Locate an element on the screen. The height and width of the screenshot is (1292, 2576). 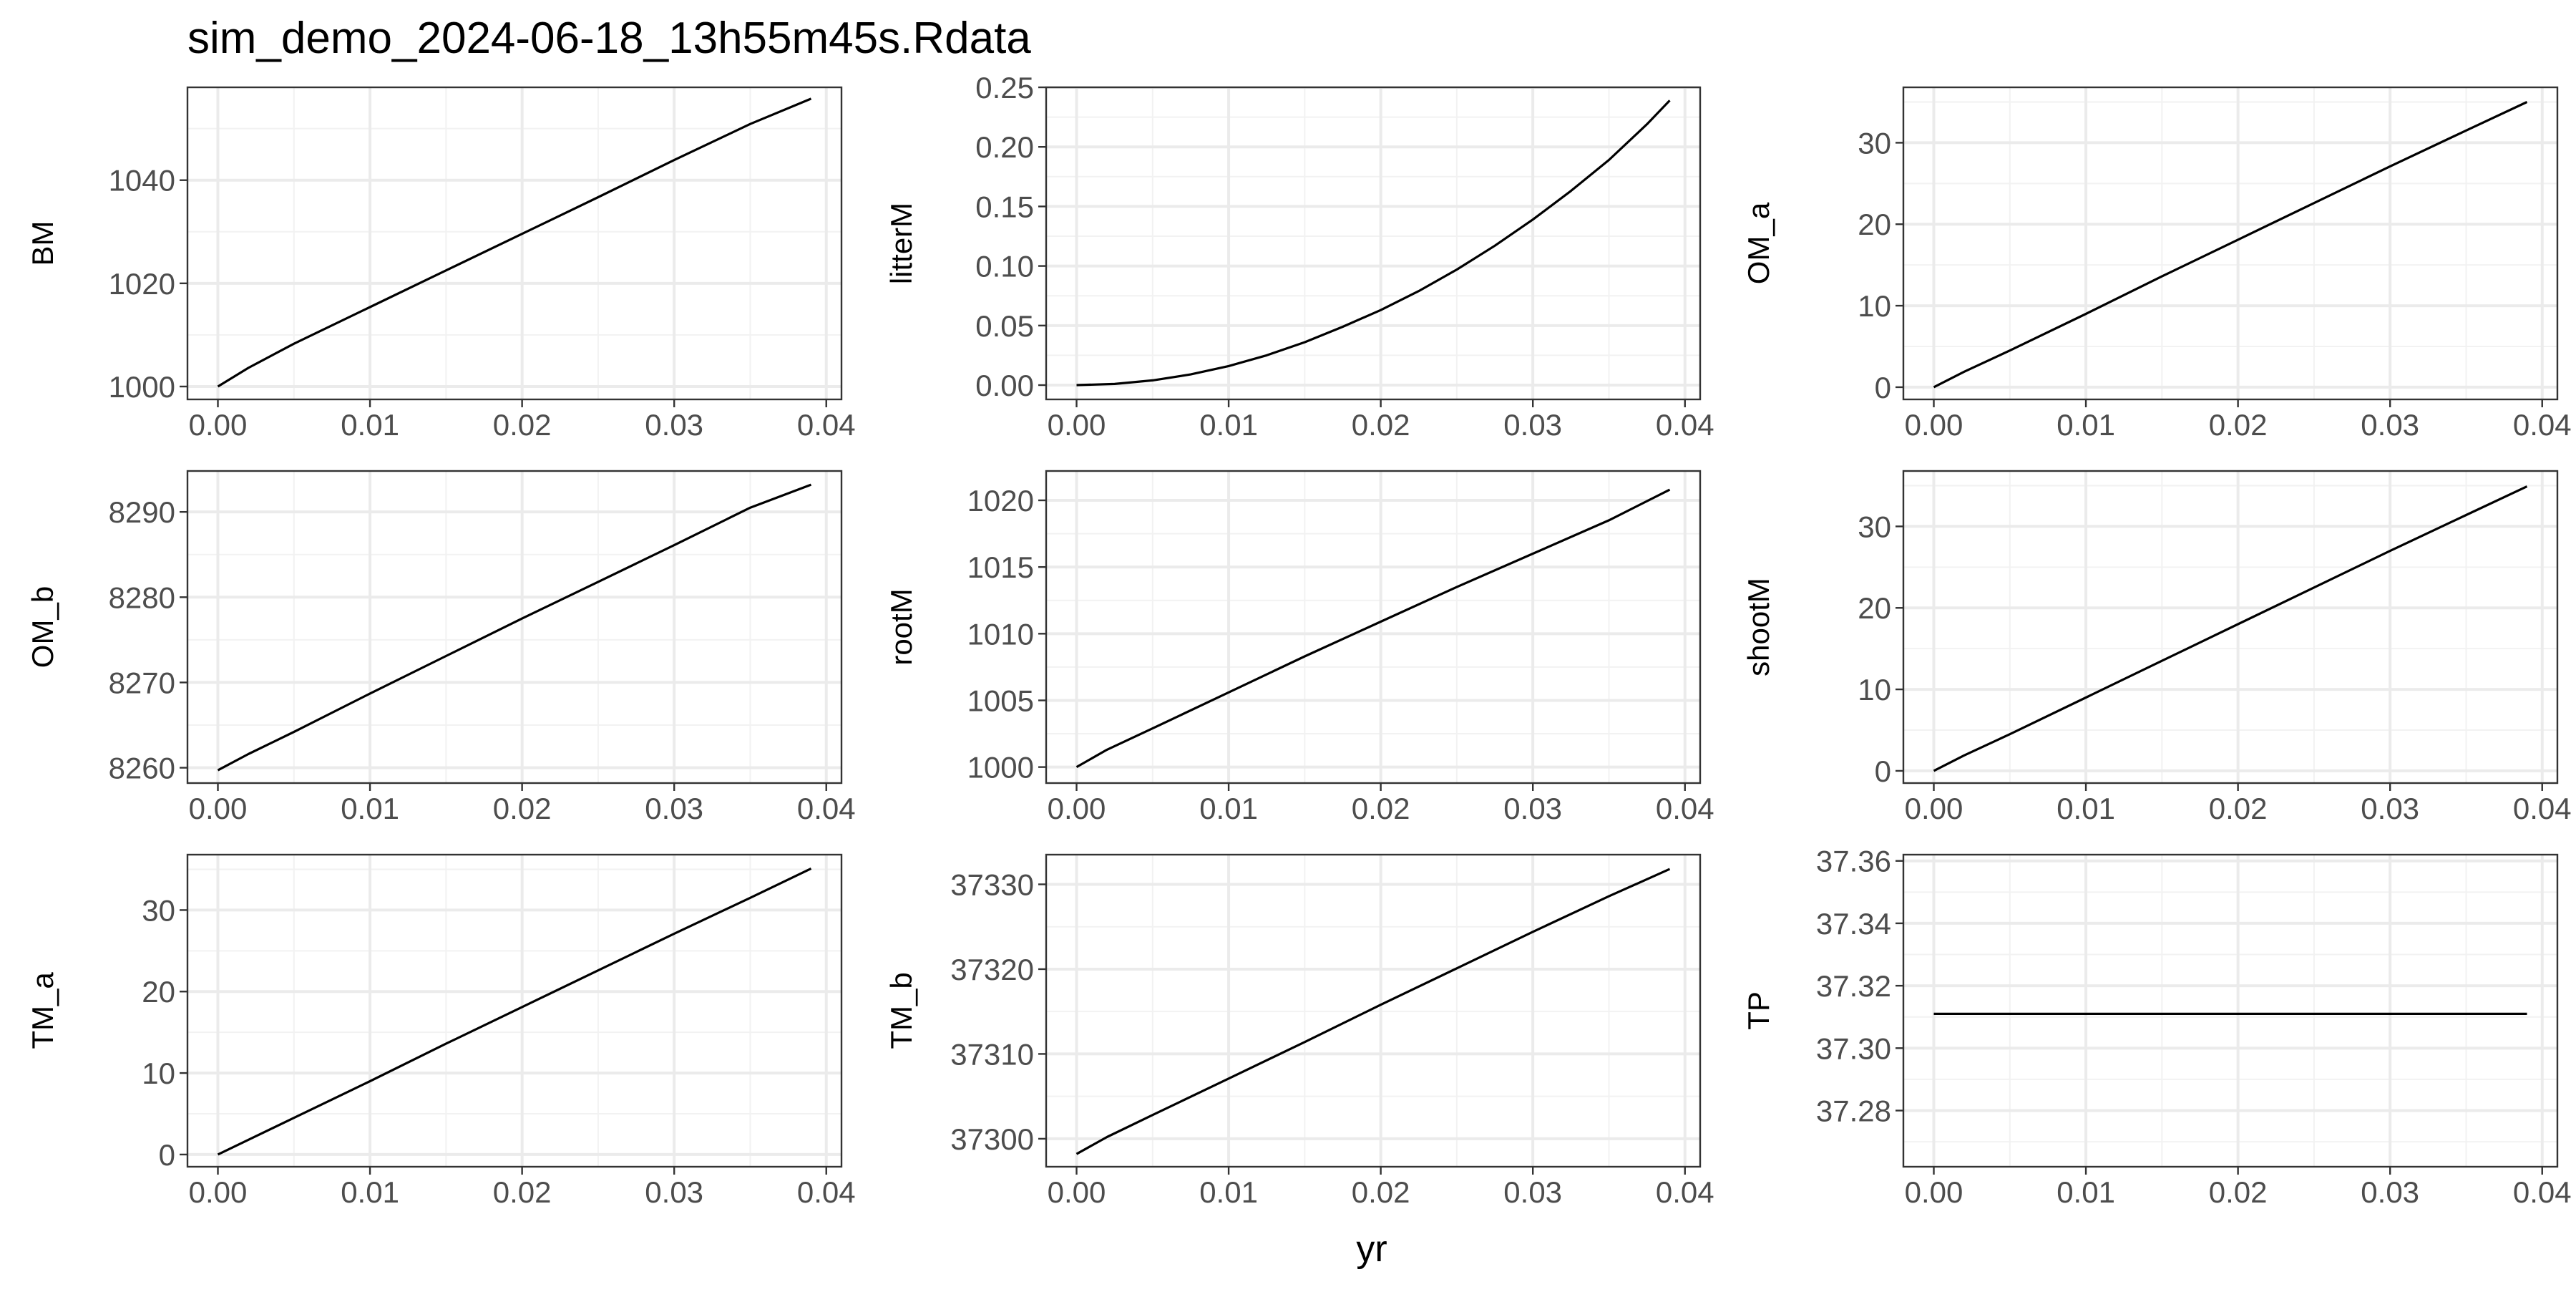
y-tick-label: 37300 is located at coordinates (992, 1139).